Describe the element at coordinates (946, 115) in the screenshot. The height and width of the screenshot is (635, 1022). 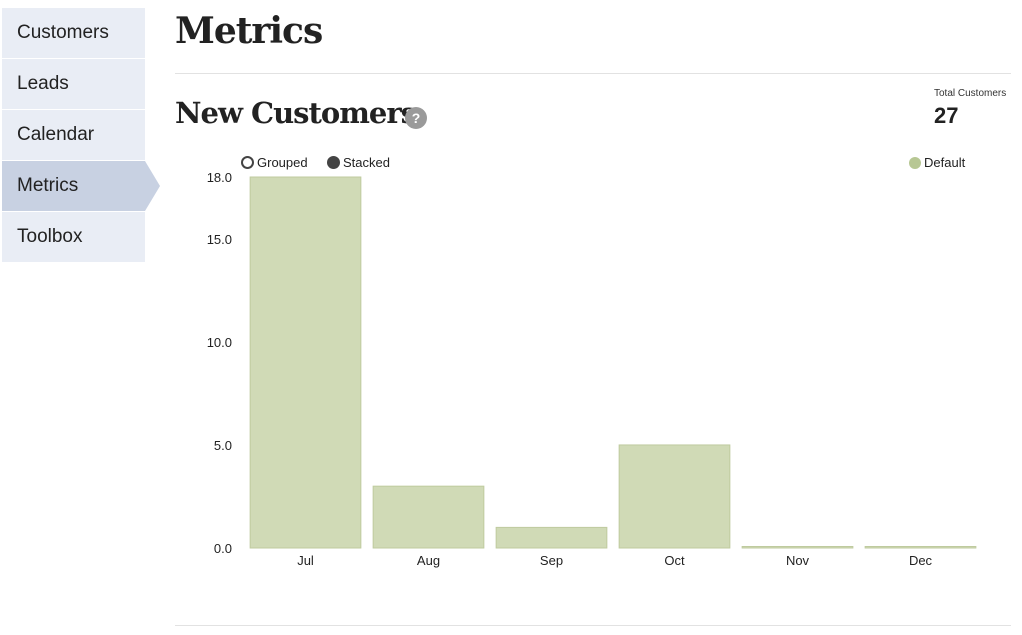
I see `total-customers-value: 27` at that location.